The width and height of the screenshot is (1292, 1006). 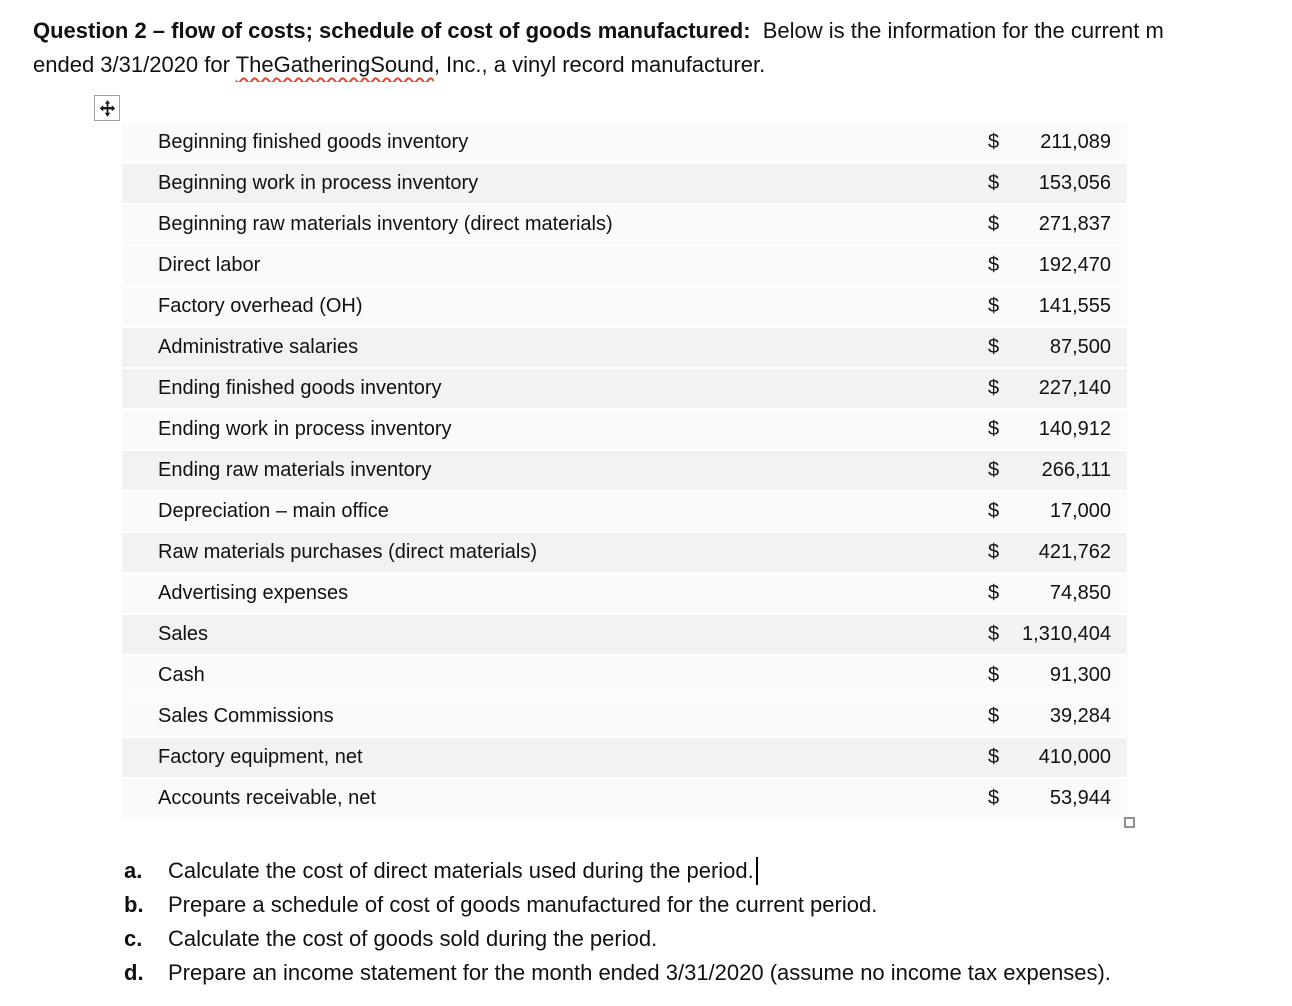 I want to click on table-row: Depreciation – main office $ 17,000, so click(x=624, y=512).